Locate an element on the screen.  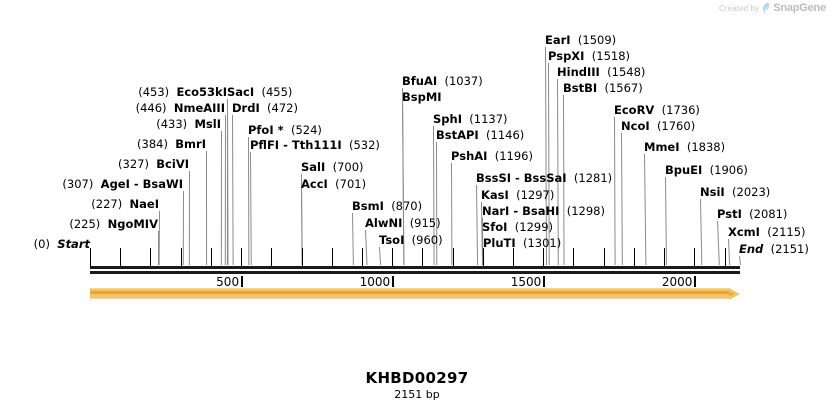
enzyme-label-bpuei: BpuEI (1906) is located at coordinates (706, 170).